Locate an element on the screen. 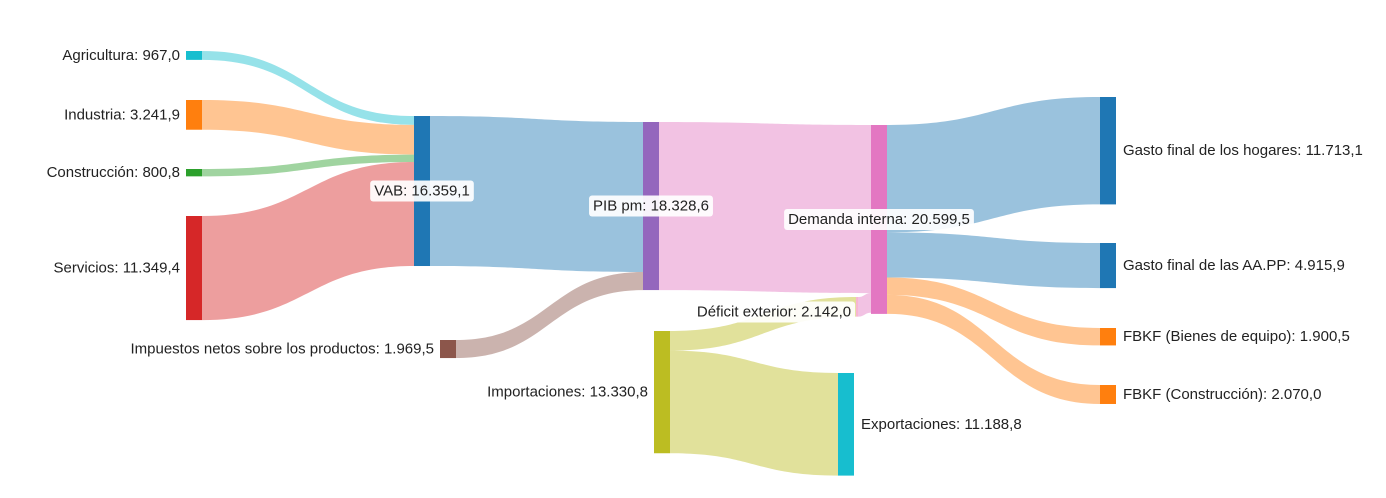 Image resolution: width=1386 pixels, height=498 pixels. node-label-text: VAB: 16.359,1 is located at coordinates (422, 191).